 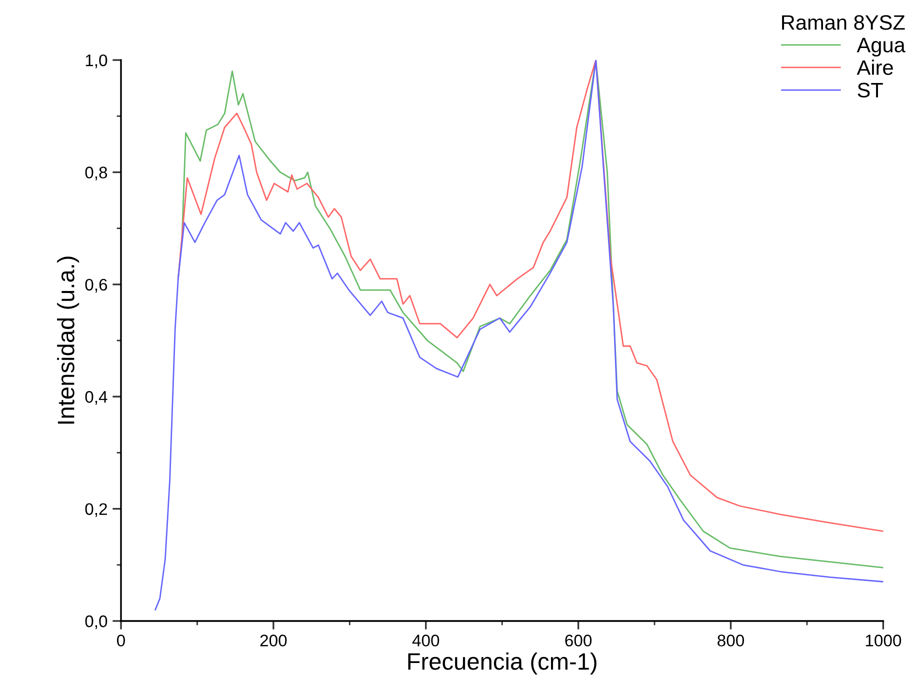 What do you see at coordinates (96, 510) in the screenshot?
I see `y-tick-label: 0,2` at bounding box center [96, 510].